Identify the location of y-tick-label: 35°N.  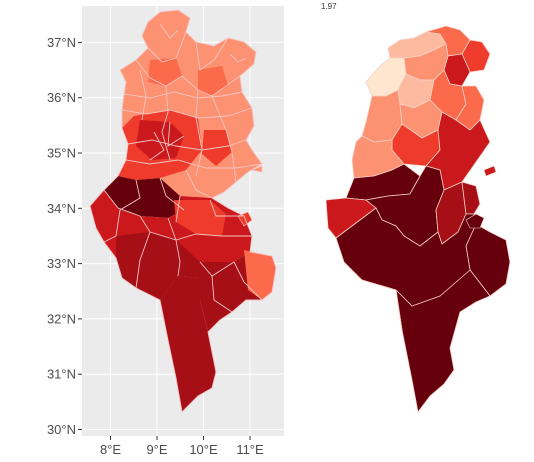
(61, 153).